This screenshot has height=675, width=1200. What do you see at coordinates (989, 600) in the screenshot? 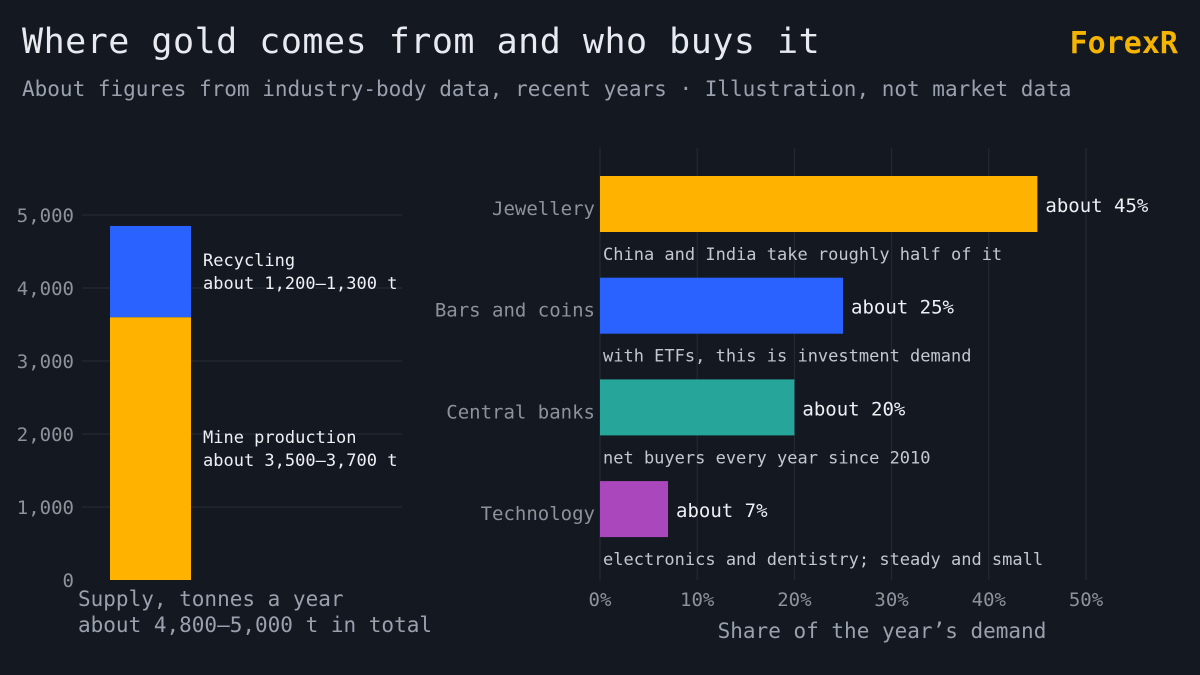
I see `demand-x-tick-label: 40%` at bounding box center [989, 600].